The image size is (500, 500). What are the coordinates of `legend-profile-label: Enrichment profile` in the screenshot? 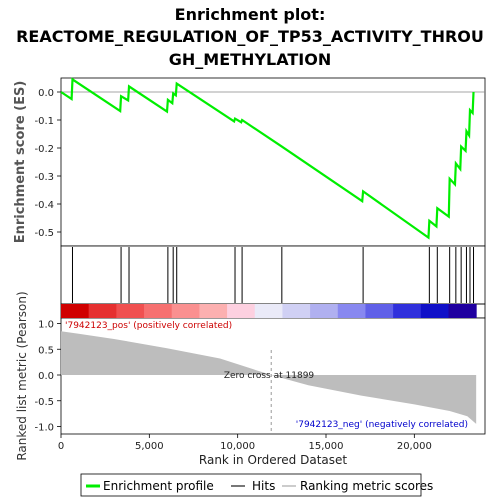 It's located at (158, 486).